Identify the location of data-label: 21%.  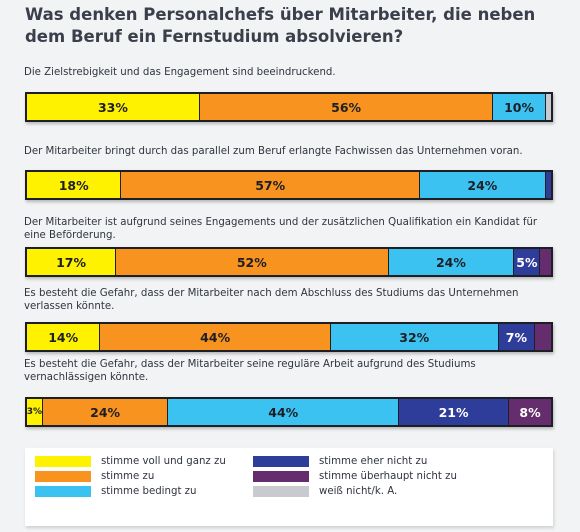
(453, 412).